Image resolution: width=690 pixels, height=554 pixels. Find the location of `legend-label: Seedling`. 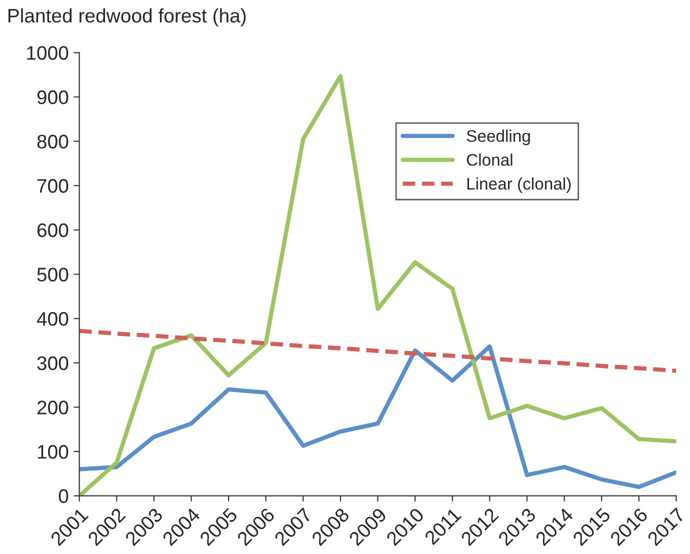

legend-label: Seedling is located at coordinates (498, 138).